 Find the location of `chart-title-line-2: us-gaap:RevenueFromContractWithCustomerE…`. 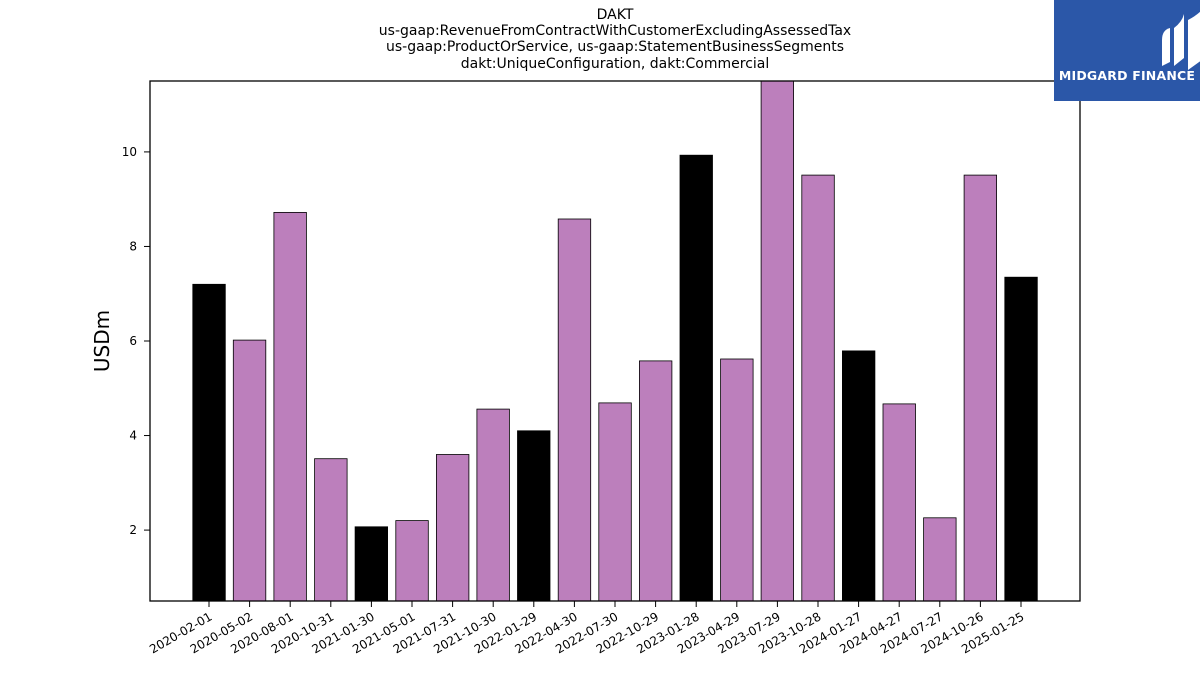

chart-title-line-2: us-gaap:RevenueFromContractWithCustomerE… is located at coordinates (615, 31).